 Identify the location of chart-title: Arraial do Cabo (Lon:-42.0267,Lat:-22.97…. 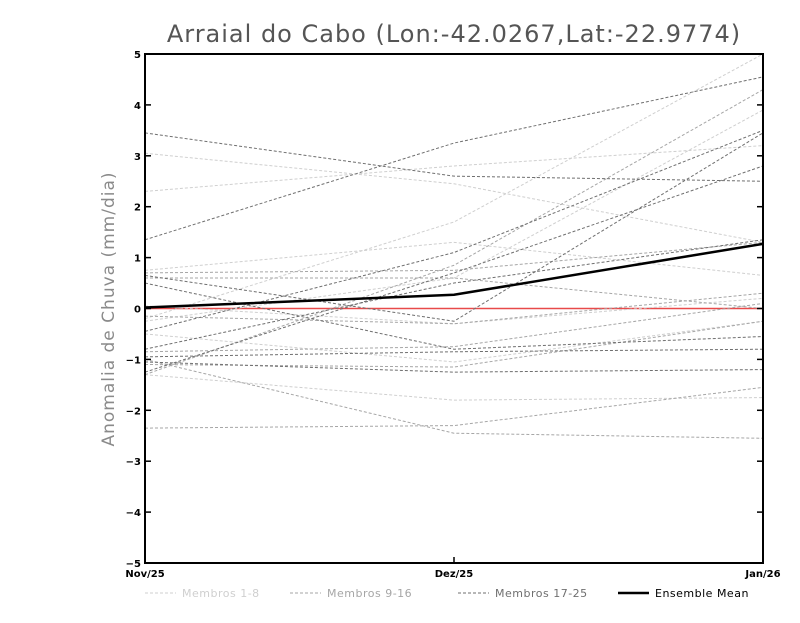
(454, 34).